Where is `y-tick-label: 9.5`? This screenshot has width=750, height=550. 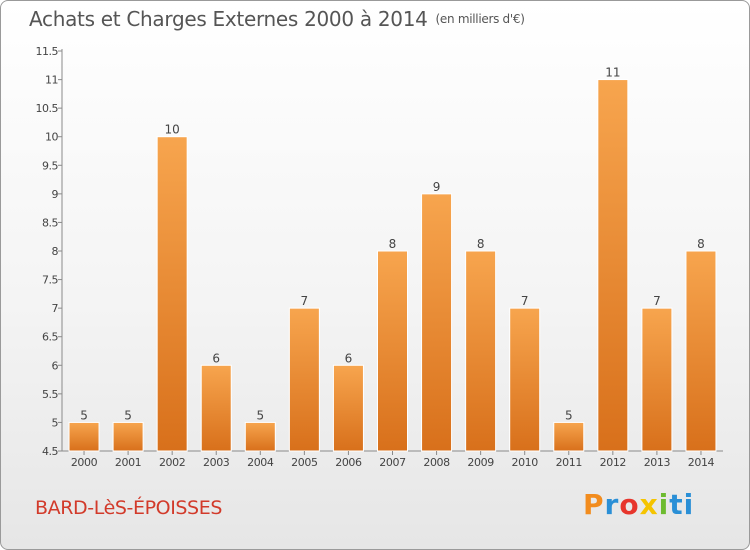 y-tick-label: 9.5 is located at coordinates (50, 165).